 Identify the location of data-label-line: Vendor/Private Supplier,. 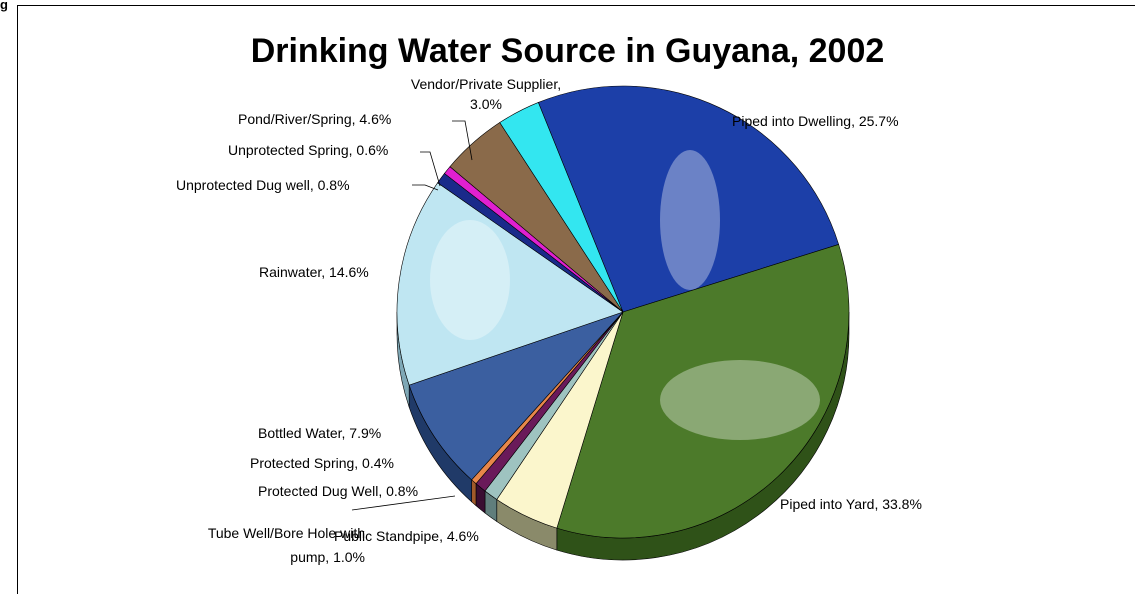
(486, 84).